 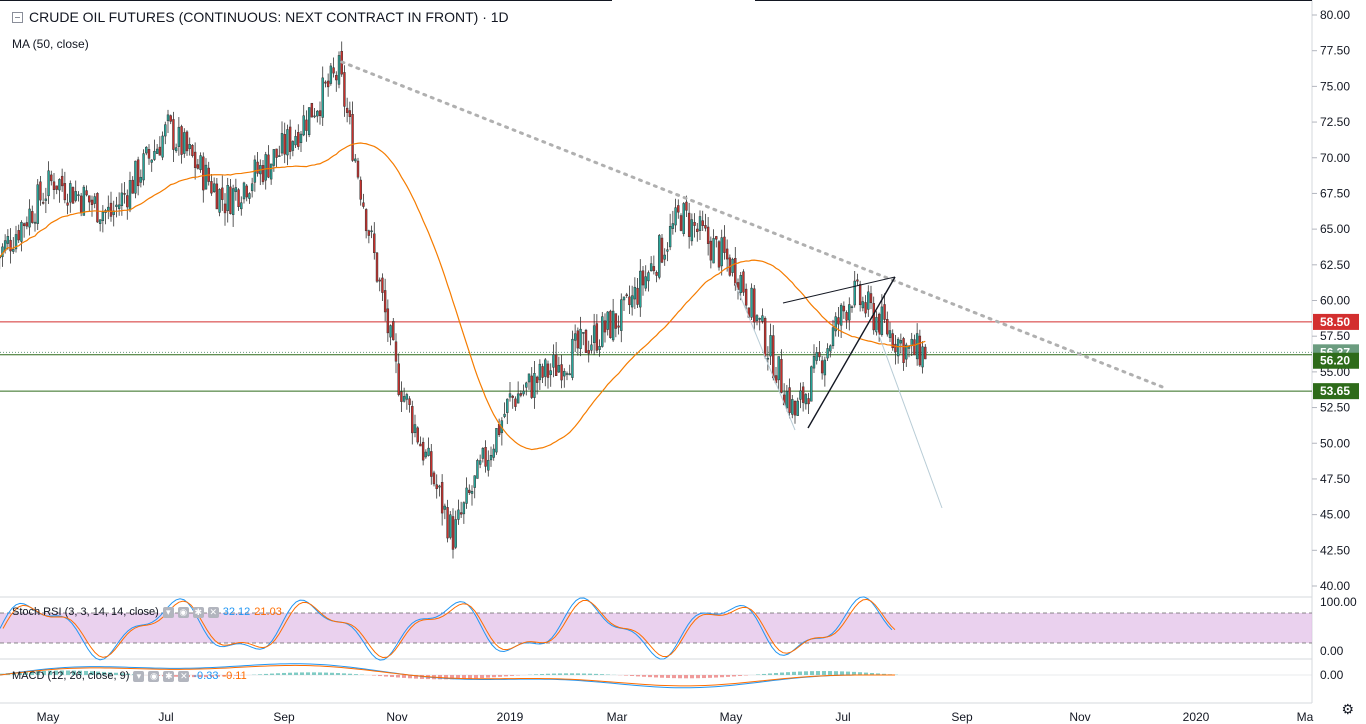 What do you see at coordinates (446, 628) in the screenshot?
I see `stoch-k-line` at bounding box center [446, 628].